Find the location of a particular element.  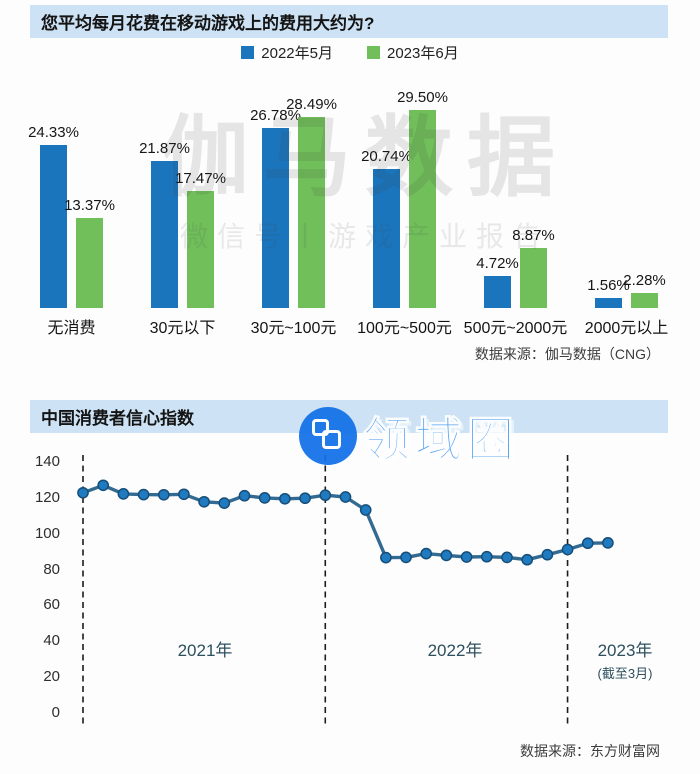

bar-group: 20.74% 29.50% is located at coordinates (404, 198).